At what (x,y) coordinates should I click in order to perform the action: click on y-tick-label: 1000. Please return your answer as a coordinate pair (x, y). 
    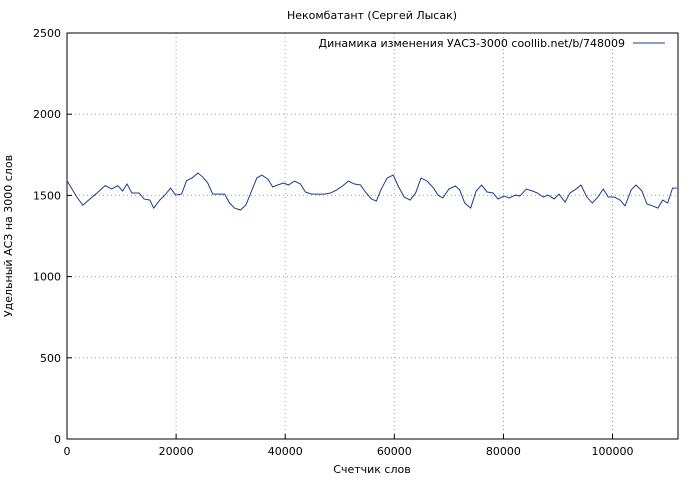
    Looking at the image, I should click on (47, 277).